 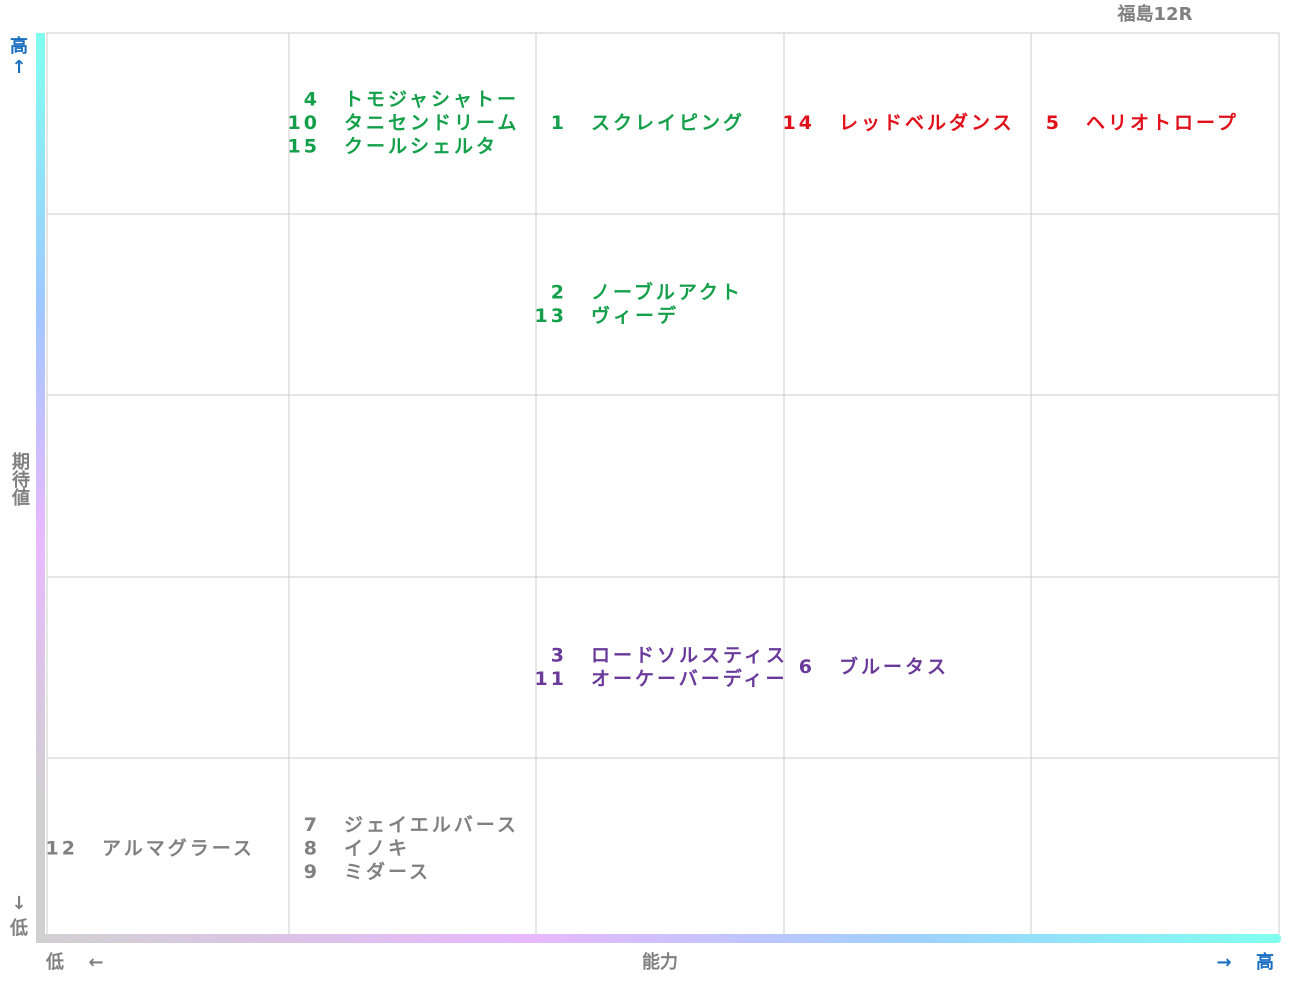 What do you see at coordinates (559, 655) in the screenshot?
I see `entry-number: 3` at bounding box center [559, 655].